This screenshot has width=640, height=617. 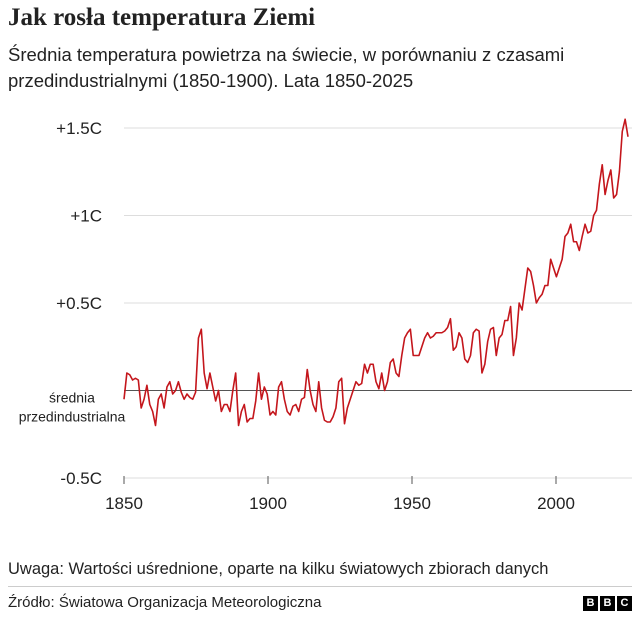 I want to click on y-tick-label: +1C, so click(x=86, y=216).